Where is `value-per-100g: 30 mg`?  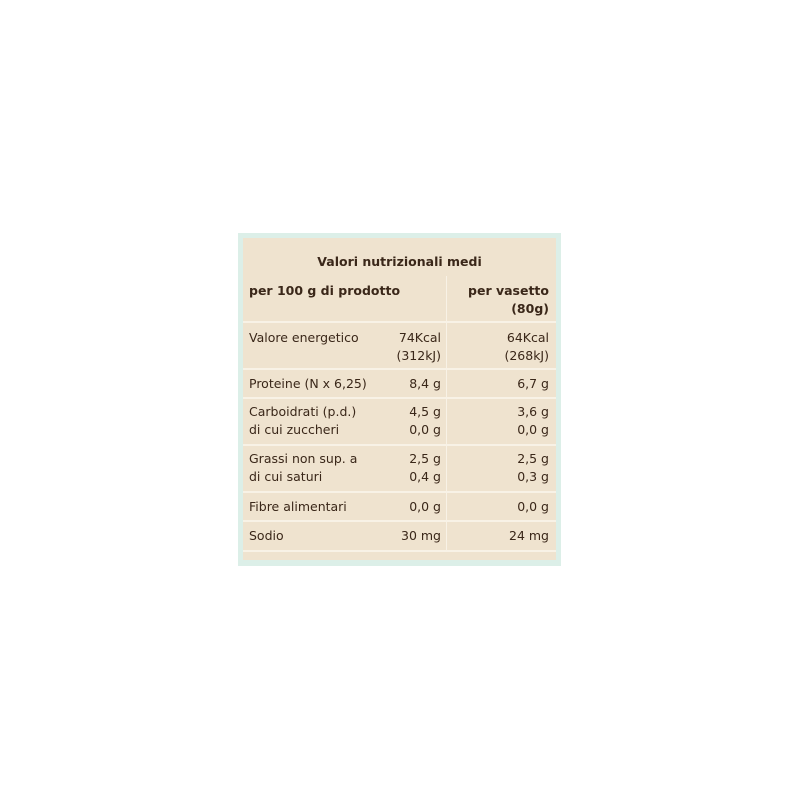 value-per-100g: 30 mg is located at coordinates (421, 536).